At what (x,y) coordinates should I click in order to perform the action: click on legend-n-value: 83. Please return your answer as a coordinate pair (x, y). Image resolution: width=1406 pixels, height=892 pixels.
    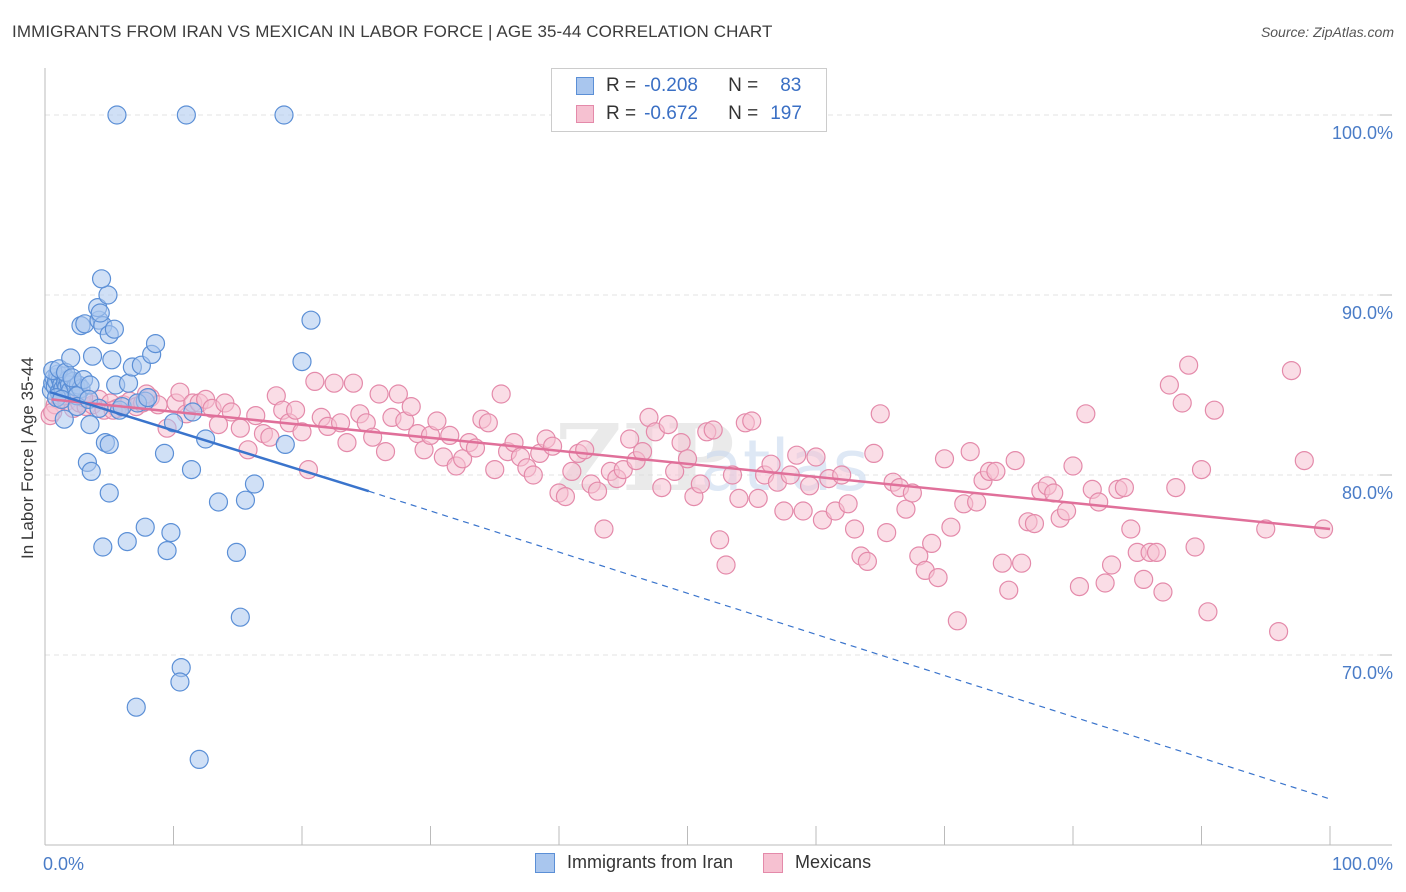
    Looking at the image, I should click on (791, 85).